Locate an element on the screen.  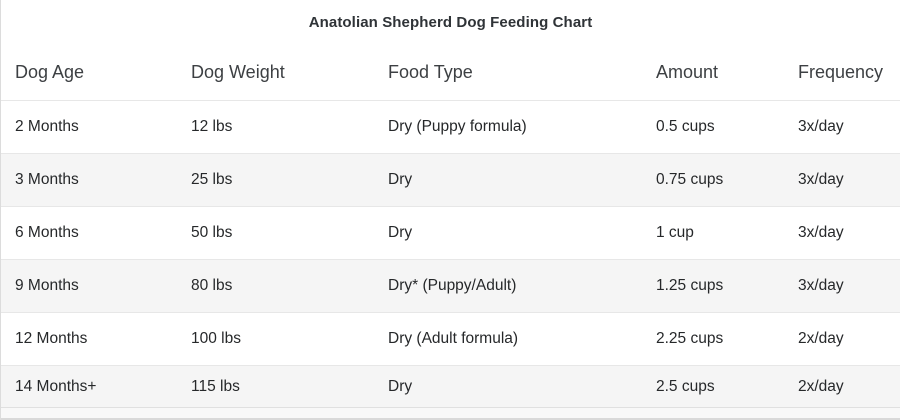
cell: 50 lbs is located at coordinates (212, 232).